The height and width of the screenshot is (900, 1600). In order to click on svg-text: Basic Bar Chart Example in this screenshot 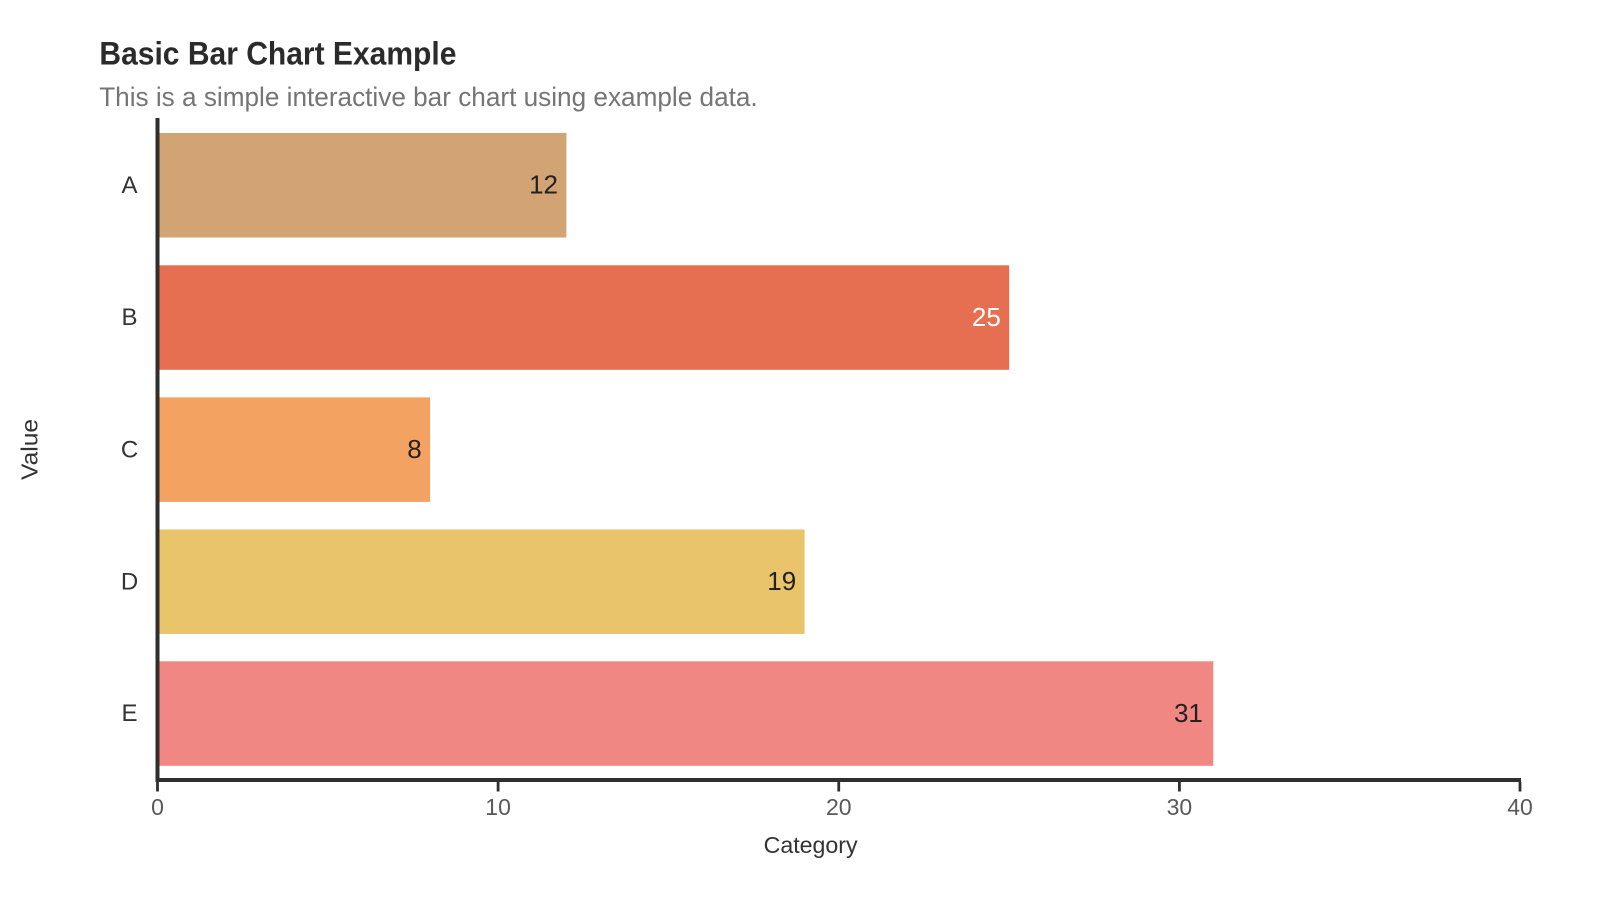, I will do `click(277, 54)`.